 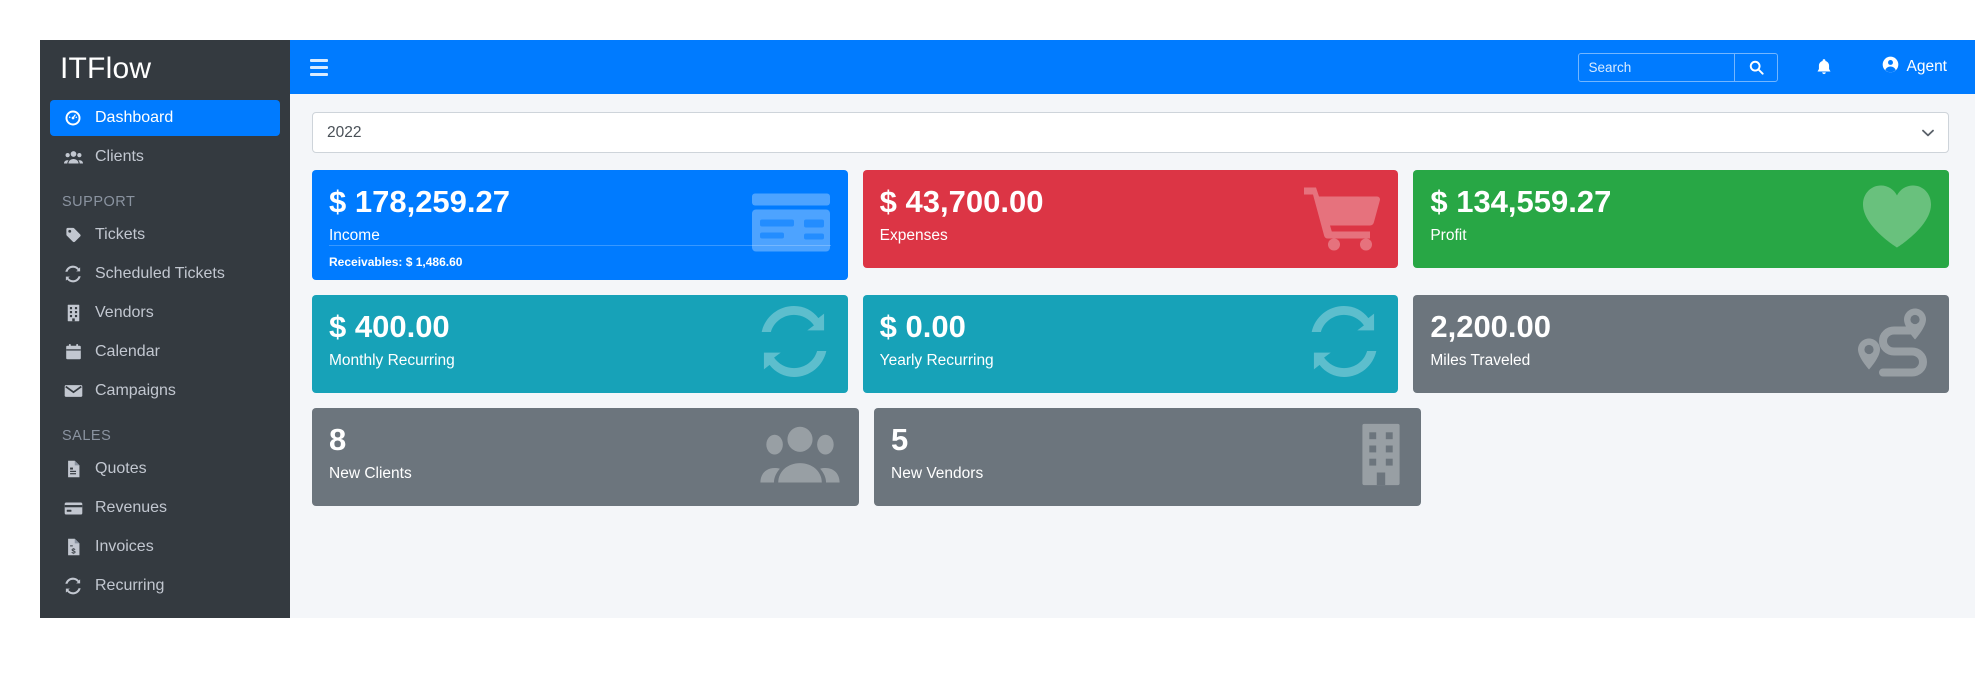 I want to click on sidebar-item-tickets: Tickets, so click(x=165, y=235).